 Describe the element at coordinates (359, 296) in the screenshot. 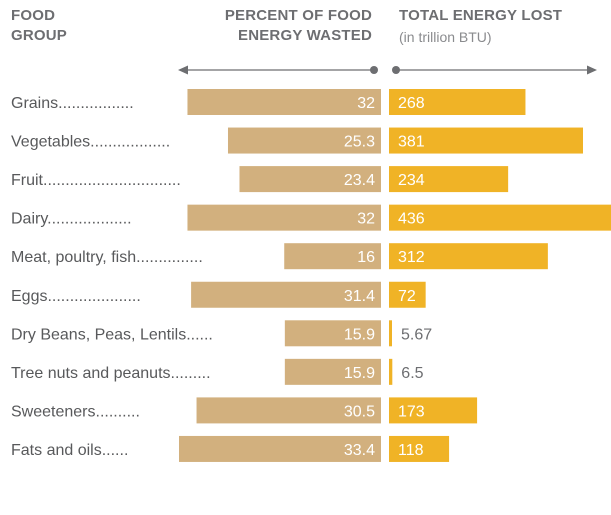

I see `percent-value-label: 31.4` at that location.